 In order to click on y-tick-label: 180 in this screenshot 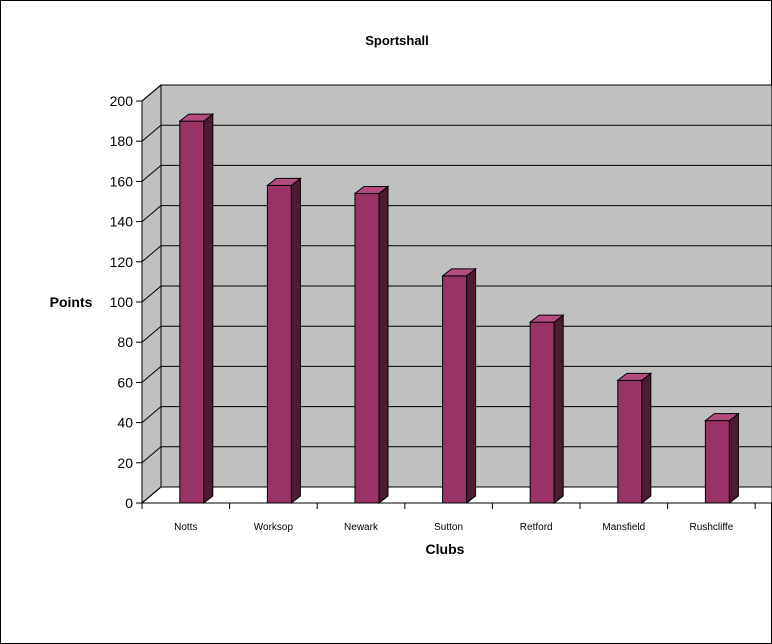, I will do `click(122, 141)`.